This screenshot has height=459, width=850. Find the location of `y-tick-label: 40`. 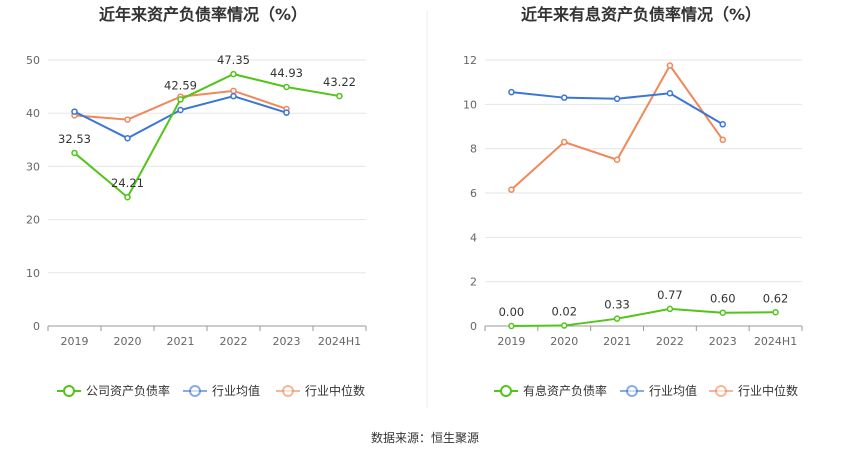

y-tick-label: 40 is located at coordinates (33, 113).